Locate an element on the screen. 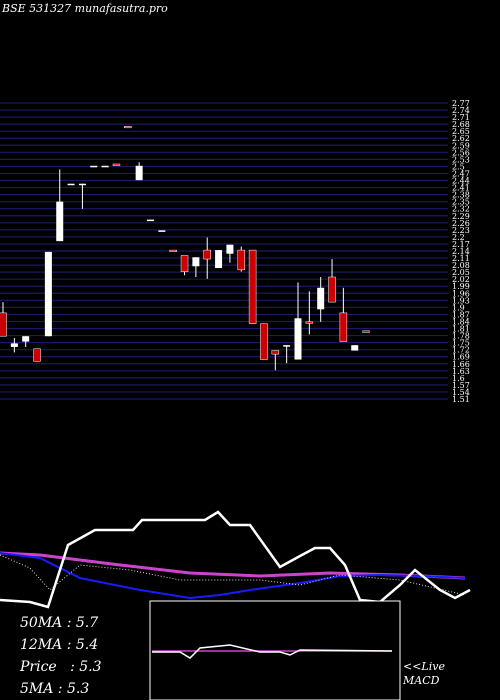 This screenshot has height=700, width=500. price-tick-label: 2.05 is located at coordinates (461, 272).